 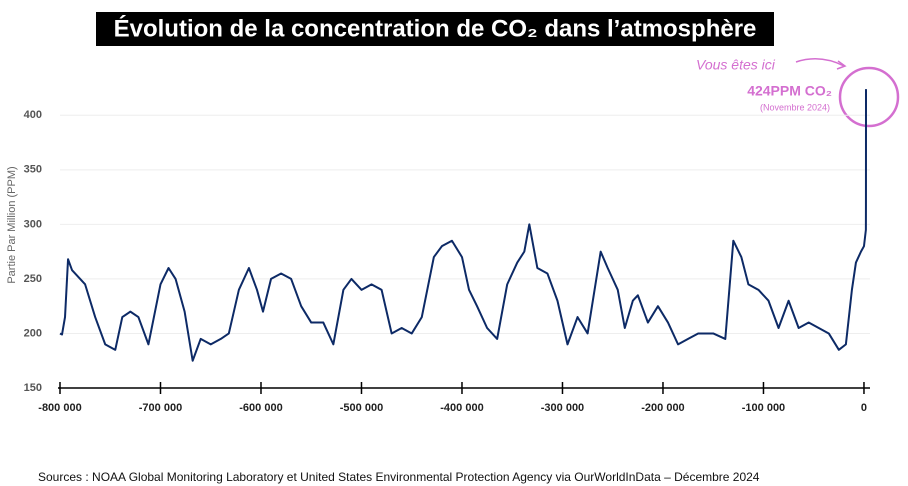 I want to click on annotation-arrow, so click(x=820, y=62).